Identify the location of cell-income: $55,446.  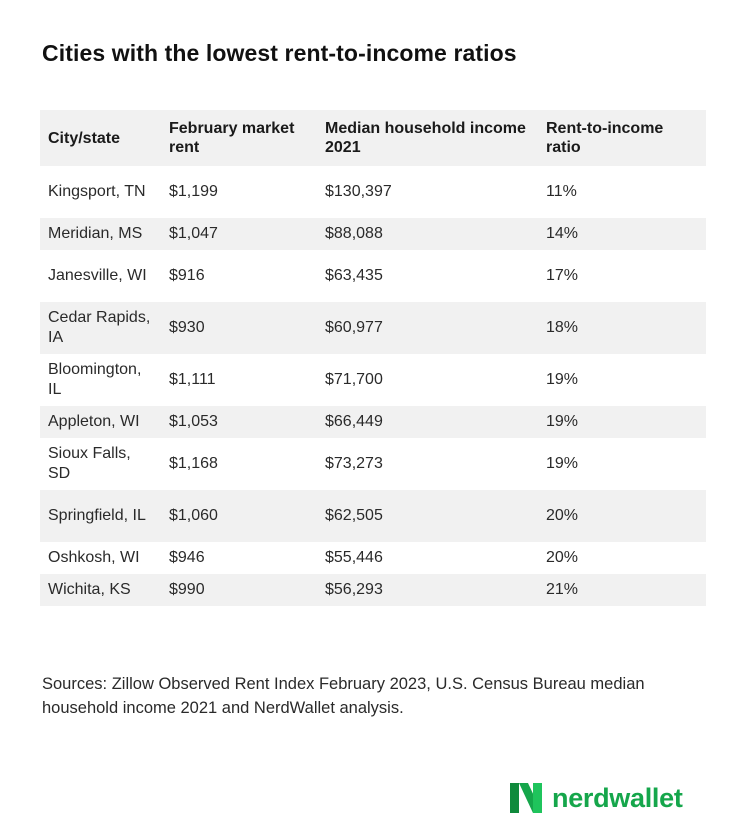
(354, 557).